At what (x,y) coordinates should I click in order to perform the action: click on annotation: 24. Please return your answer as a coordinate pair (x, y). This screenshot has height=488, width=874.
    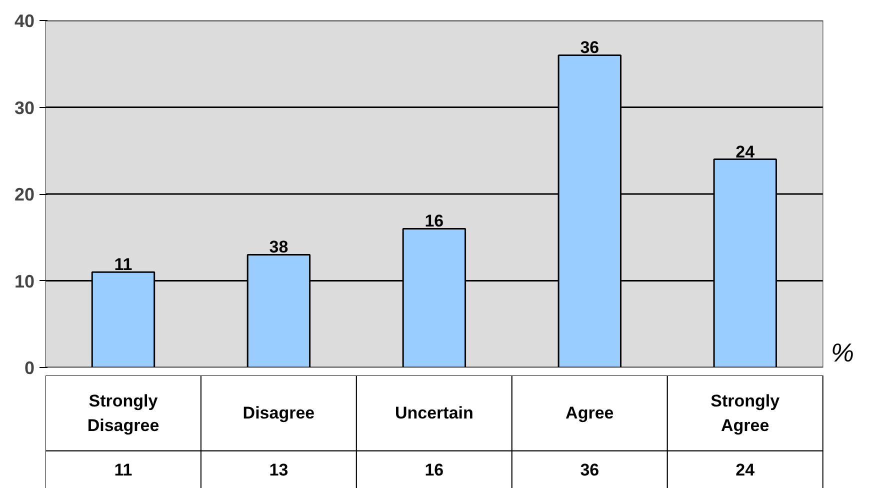
    Looking at the image, I should click on (746, 152).